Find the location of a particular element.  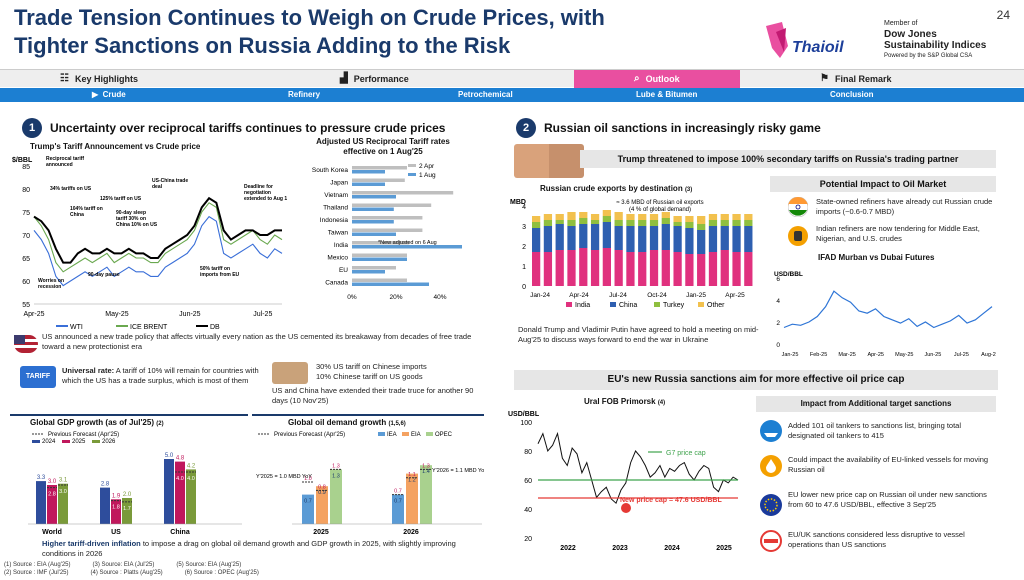

arrow-icon: ▶ is located at coordinates (97, 94).